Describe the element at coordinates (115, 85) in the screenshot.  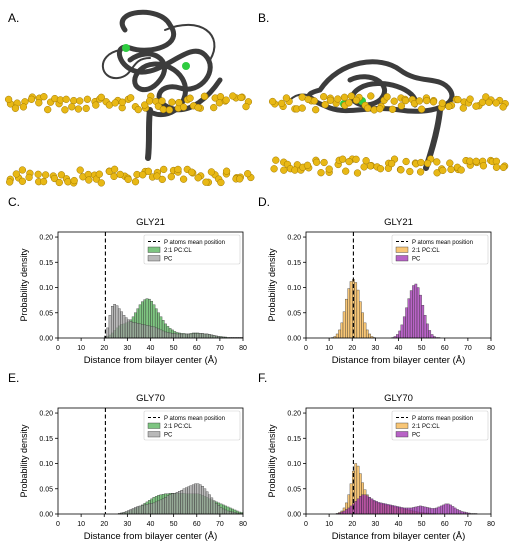
I see `panel-a: A.` at that location.